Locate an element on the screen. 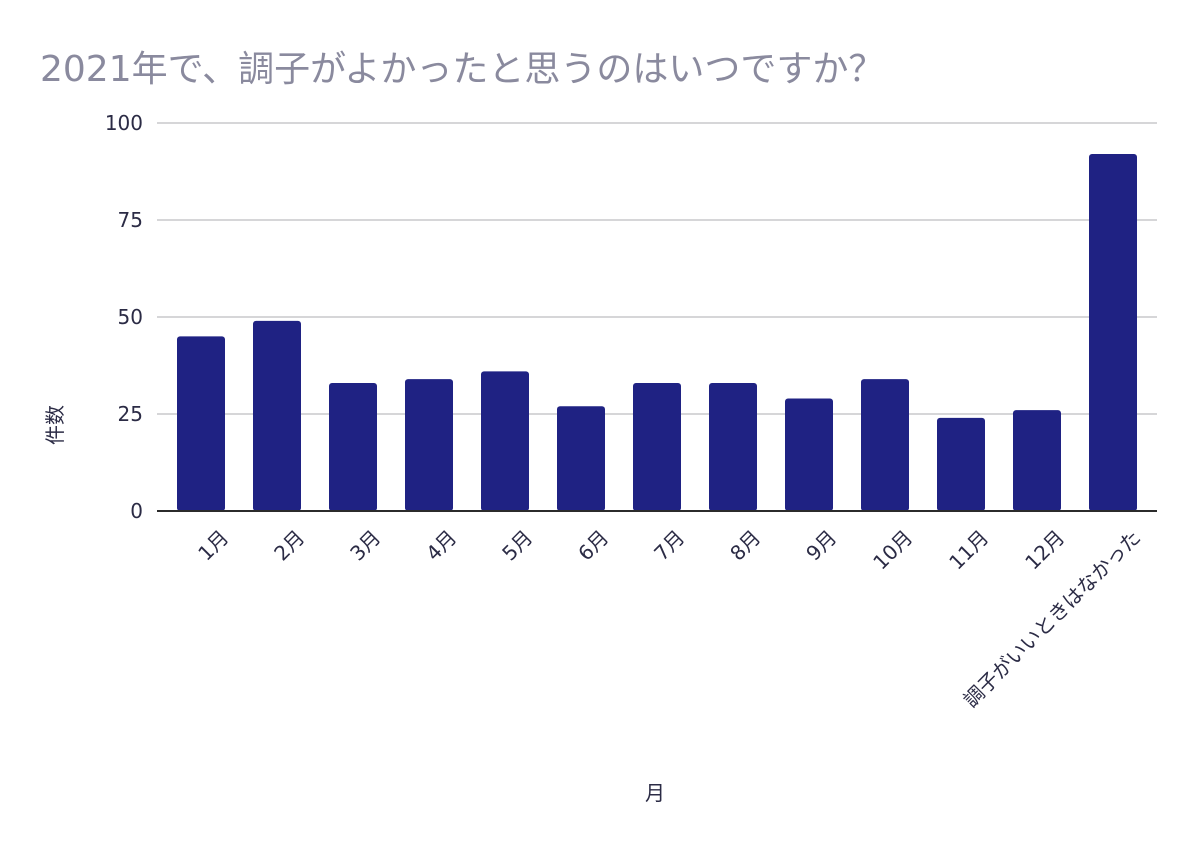 Image resolution: width=1200 pixels, height=856 pixels. x-axis-title: 月 is located at coordinates (655, 793).